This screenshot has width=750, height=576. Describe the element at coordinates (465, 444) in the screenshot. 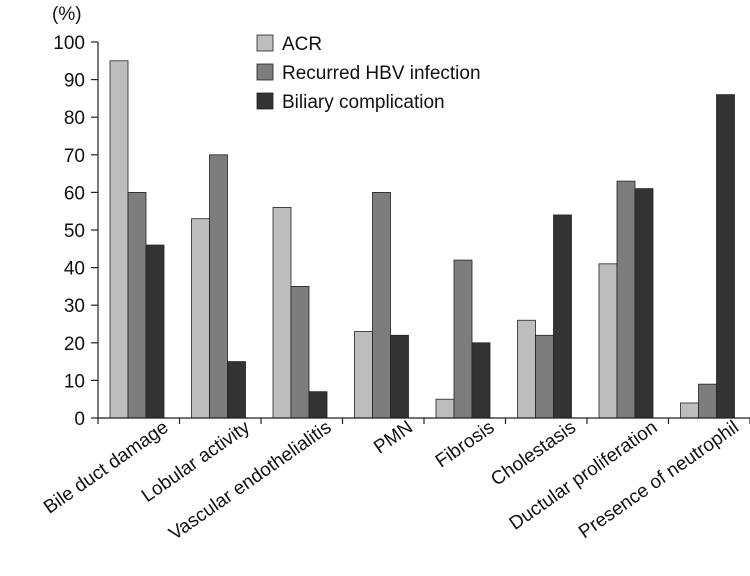

I see `category-label: Fibrosis` at that location.